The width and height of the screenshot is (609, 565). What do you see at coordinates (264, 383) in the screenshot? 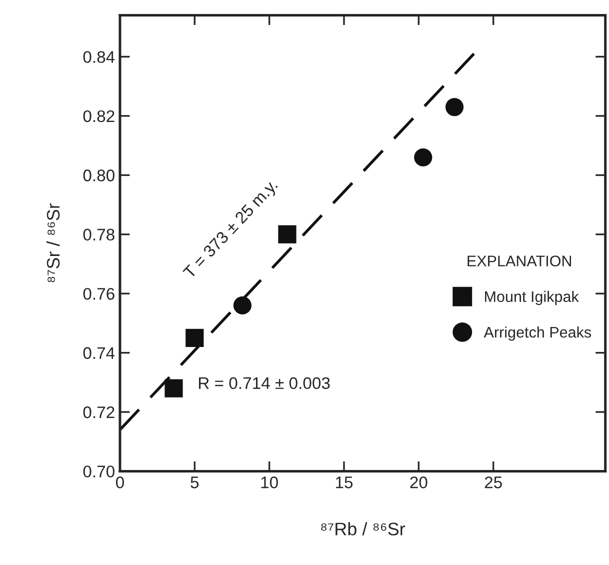
I see `annotation: R = 0.714 ± 0.003` at bounding box center [264, 383].